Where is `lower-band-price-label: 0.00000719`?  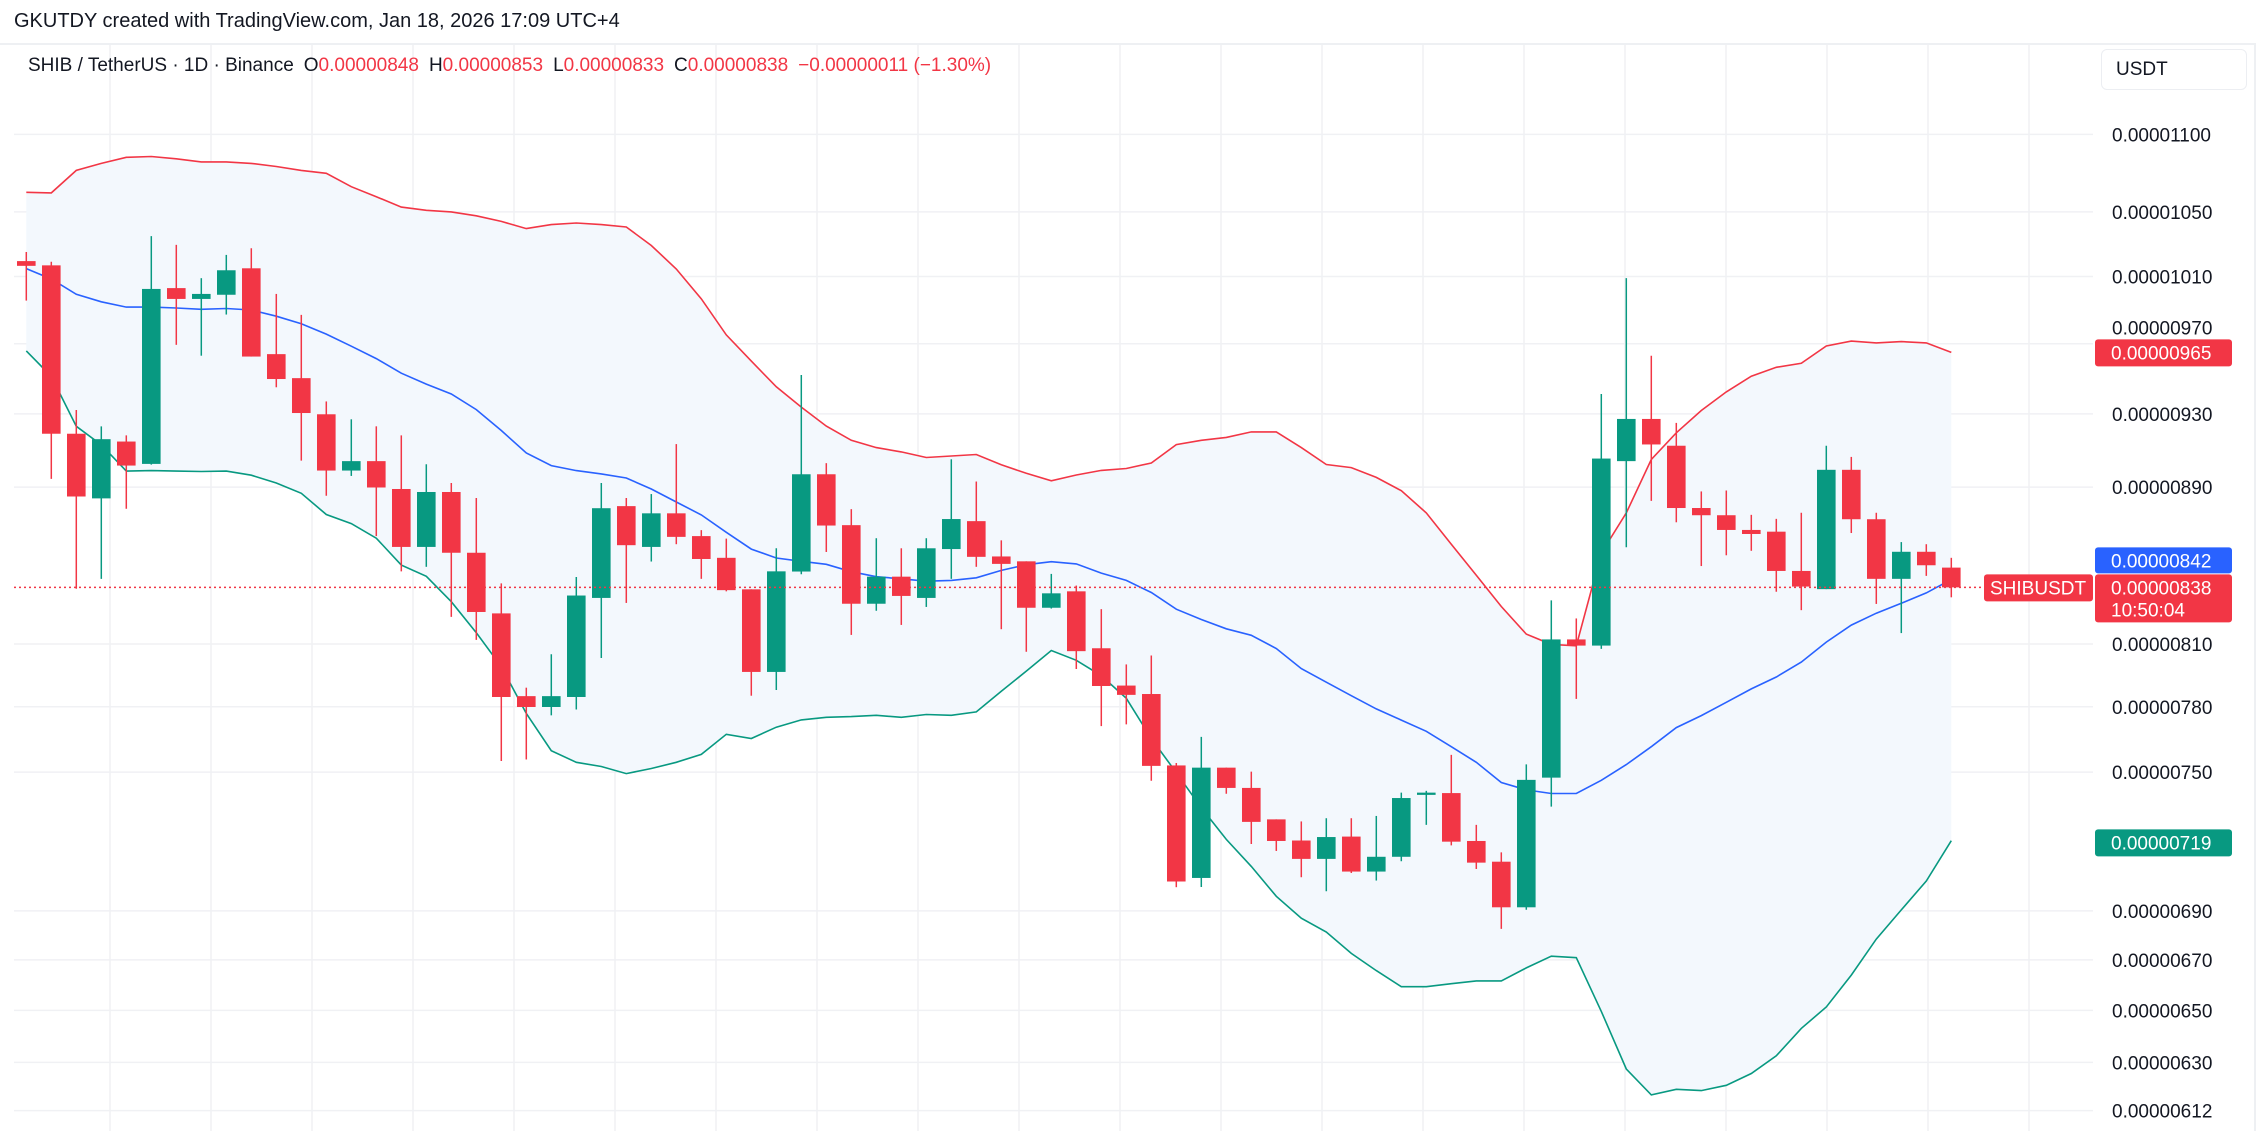 lower-band-price-label: 0.00000719 is located at coordinates (2163, 843).